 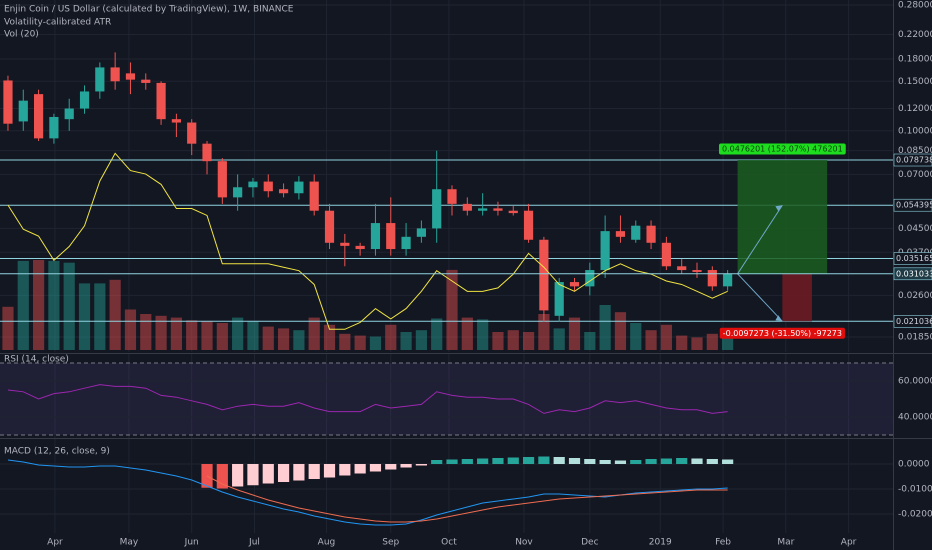 I want to click on arrow-head, so click(x=779, y=208).